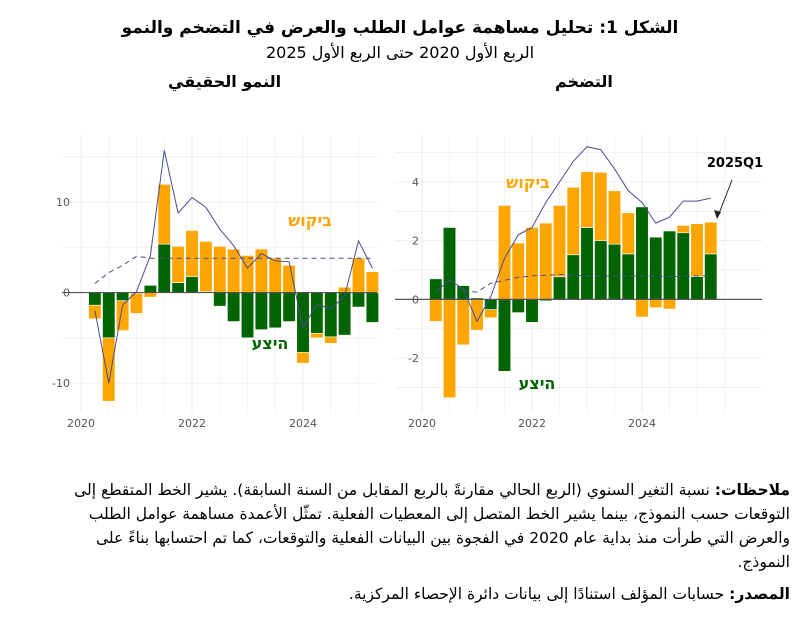 The width and height of the screenshot is (800, 642). I want to click on notes-label: ملاحظات:, so click(752, 490).